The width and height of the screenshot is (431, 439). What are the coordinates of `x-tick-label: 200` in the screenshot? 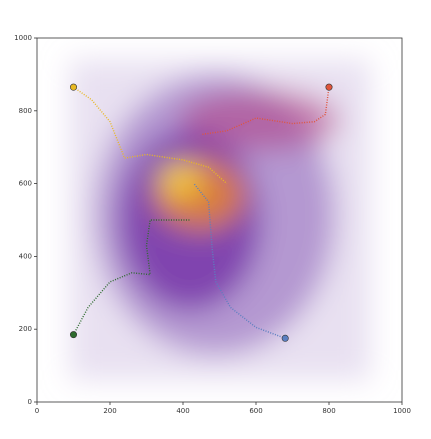 It's located at (109, 411).